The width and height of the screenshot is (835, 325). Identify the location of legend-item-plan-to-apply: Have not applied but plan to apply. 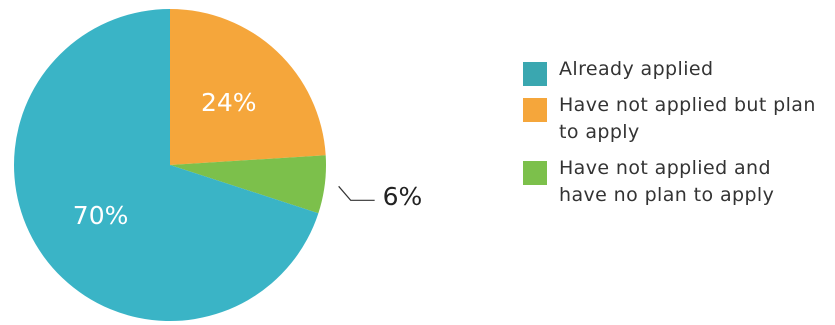
(673, 119).